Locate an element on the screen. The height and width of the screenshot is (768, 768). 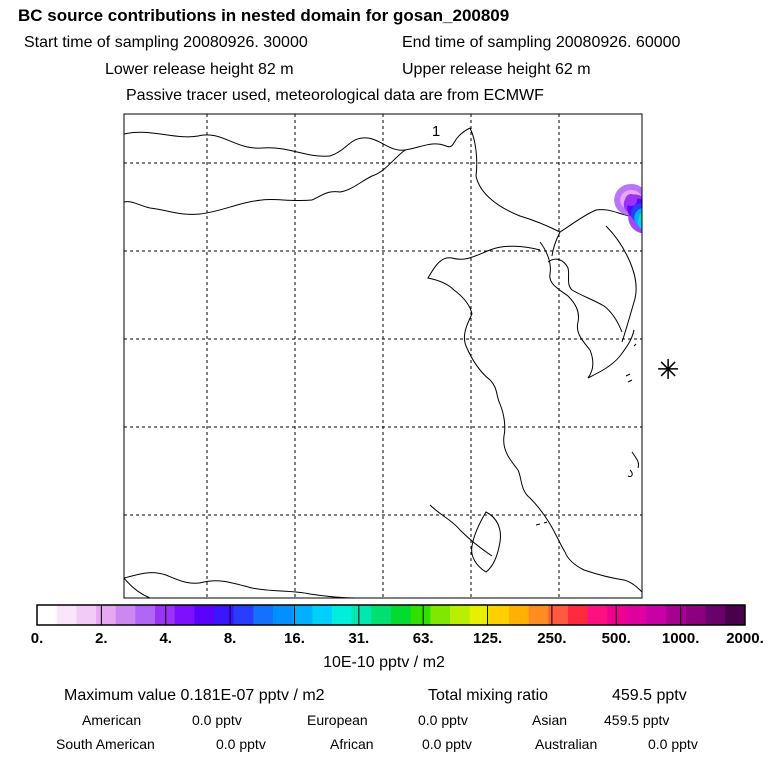
total-mixing-ratio-label: Total mixing ratio is located at coordinates (488, 695).